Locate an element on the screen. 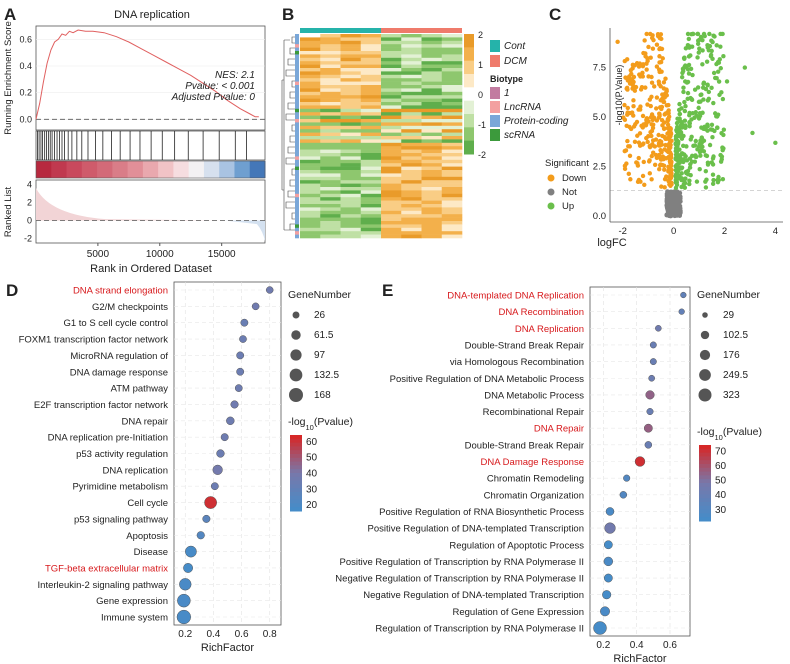  panel-a-rank-tick-label: 4 is located at coordinates (29, 185).